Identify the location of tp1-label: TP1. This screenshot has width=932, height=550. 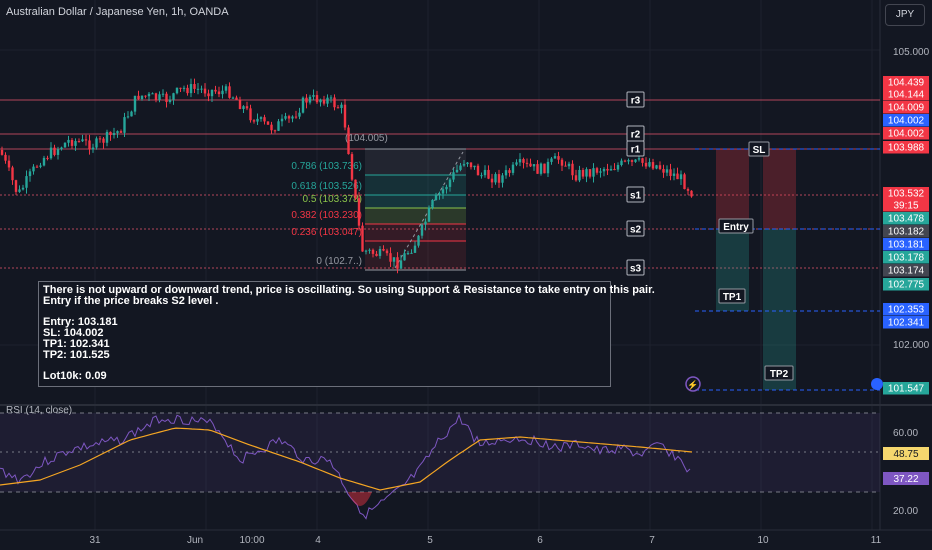
(732, 297).